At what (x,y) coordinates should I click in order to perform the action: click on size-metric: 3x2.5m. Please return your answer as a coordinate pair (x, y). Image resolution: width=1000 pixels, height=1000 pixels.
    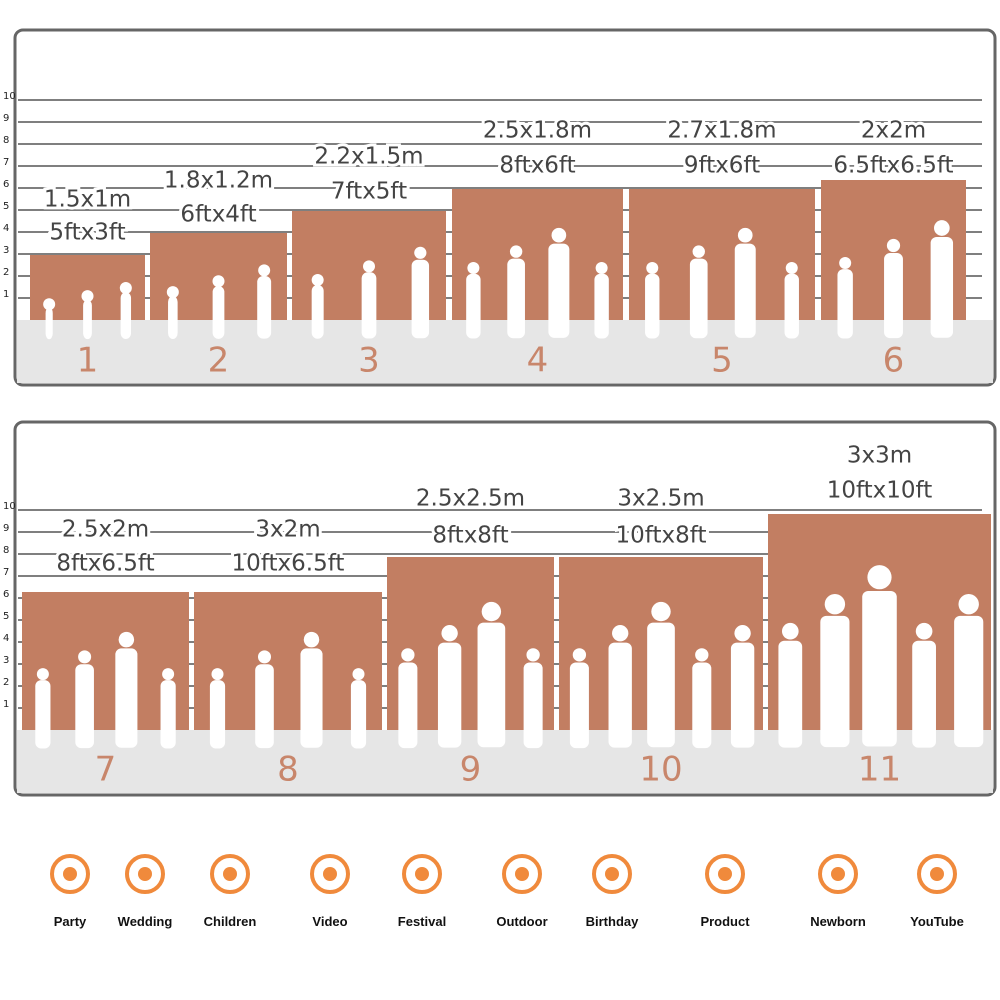
    Looking at the image, I should click on (660, 499).